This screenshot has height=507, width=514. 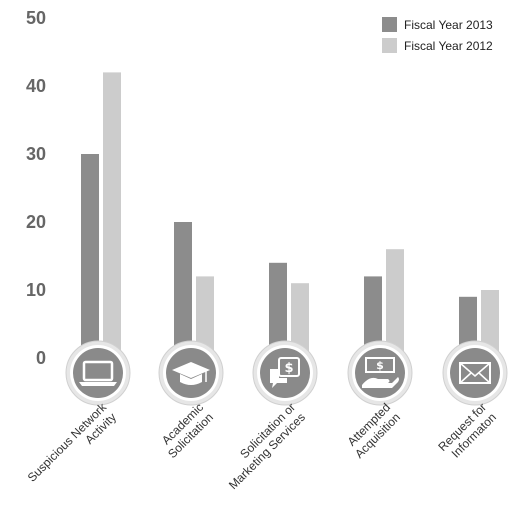 I want to click on legend: Fiscal Year 2013 Fiscal Year 2012, so click(x=437, y=35).